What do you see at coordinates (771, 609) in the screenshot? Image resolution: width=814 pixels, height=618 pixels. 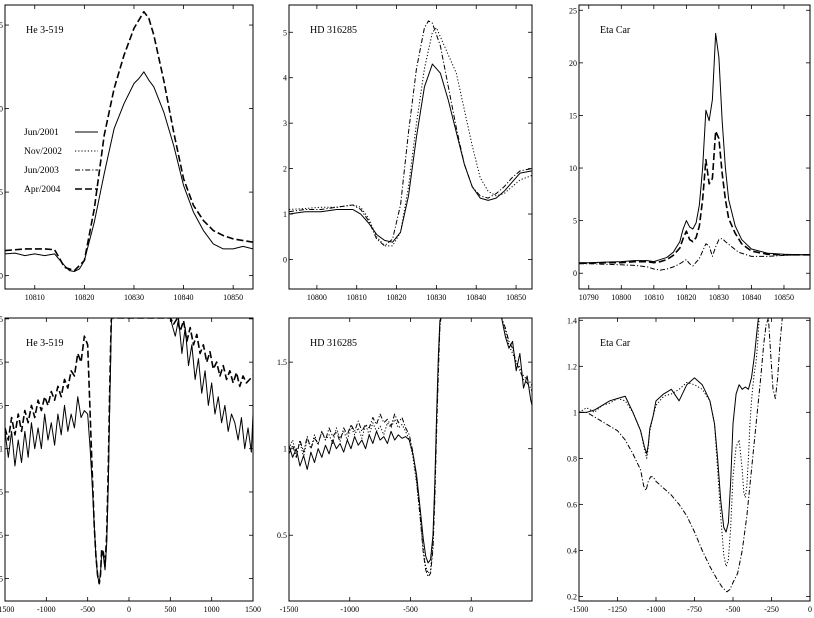 I see `x-tick-label: -250` at bounding box center [771, 609].